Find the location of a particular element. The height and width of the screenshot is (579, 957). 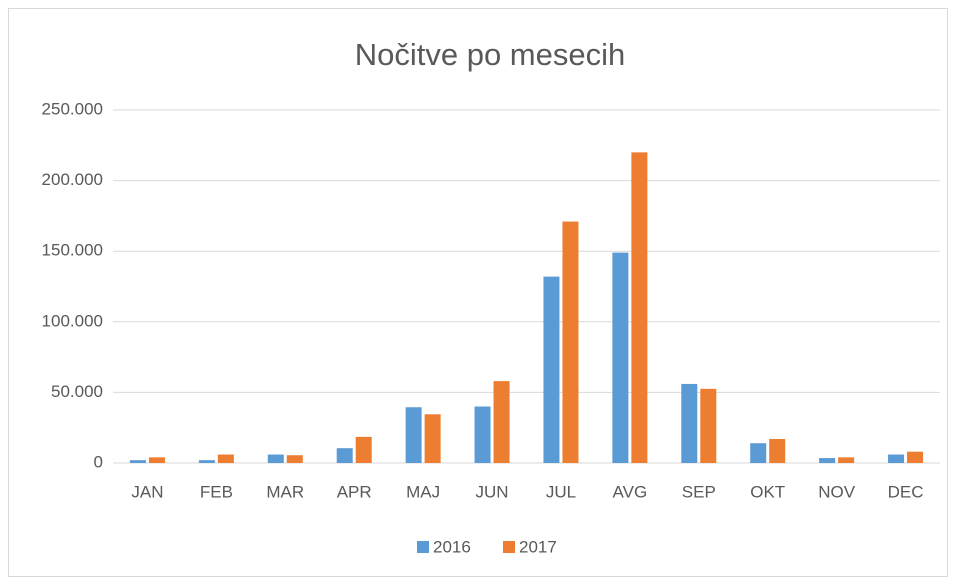

y-tick-label: 150.000 is located at coordinates (72, 250).